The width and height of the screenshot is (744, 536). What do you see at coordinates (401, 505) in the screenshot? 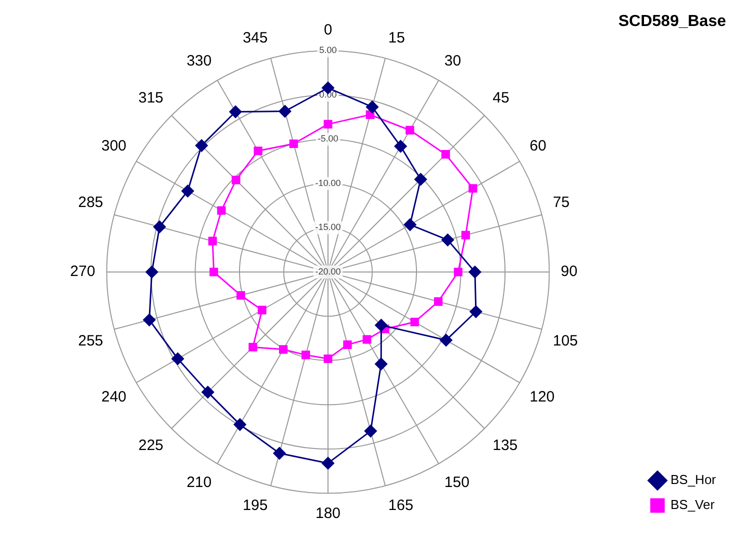
I see `spoke-label: 165` at bounding box center [401, 505].